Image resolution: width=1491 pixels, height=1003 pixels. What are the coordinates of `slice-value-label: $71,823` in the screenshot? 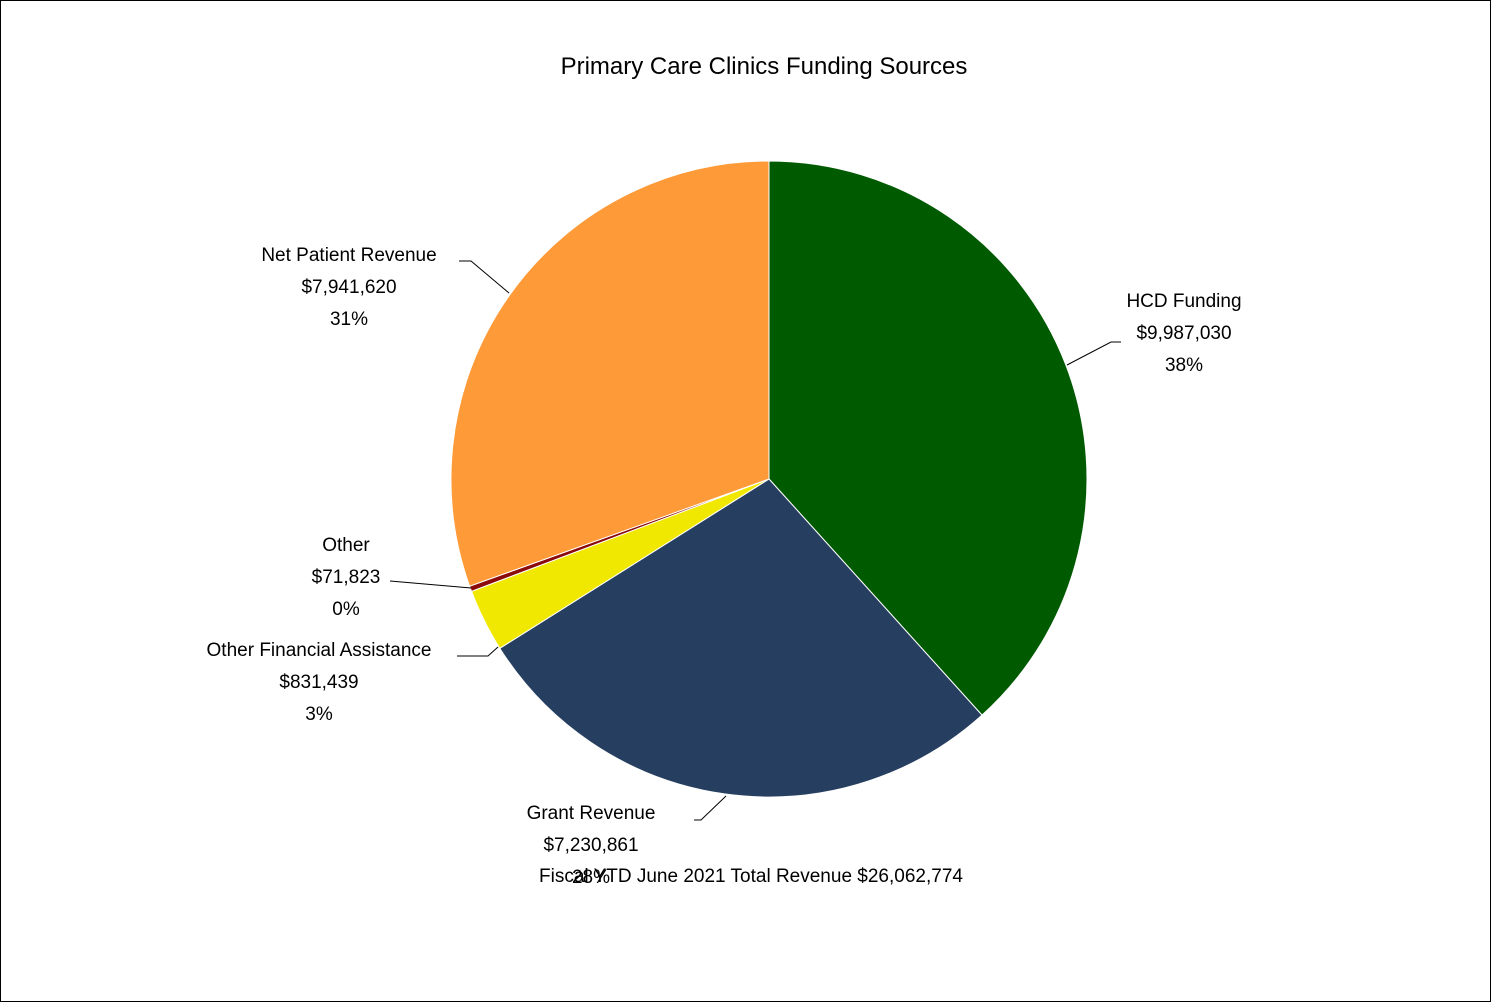 It's located at (346, 577).